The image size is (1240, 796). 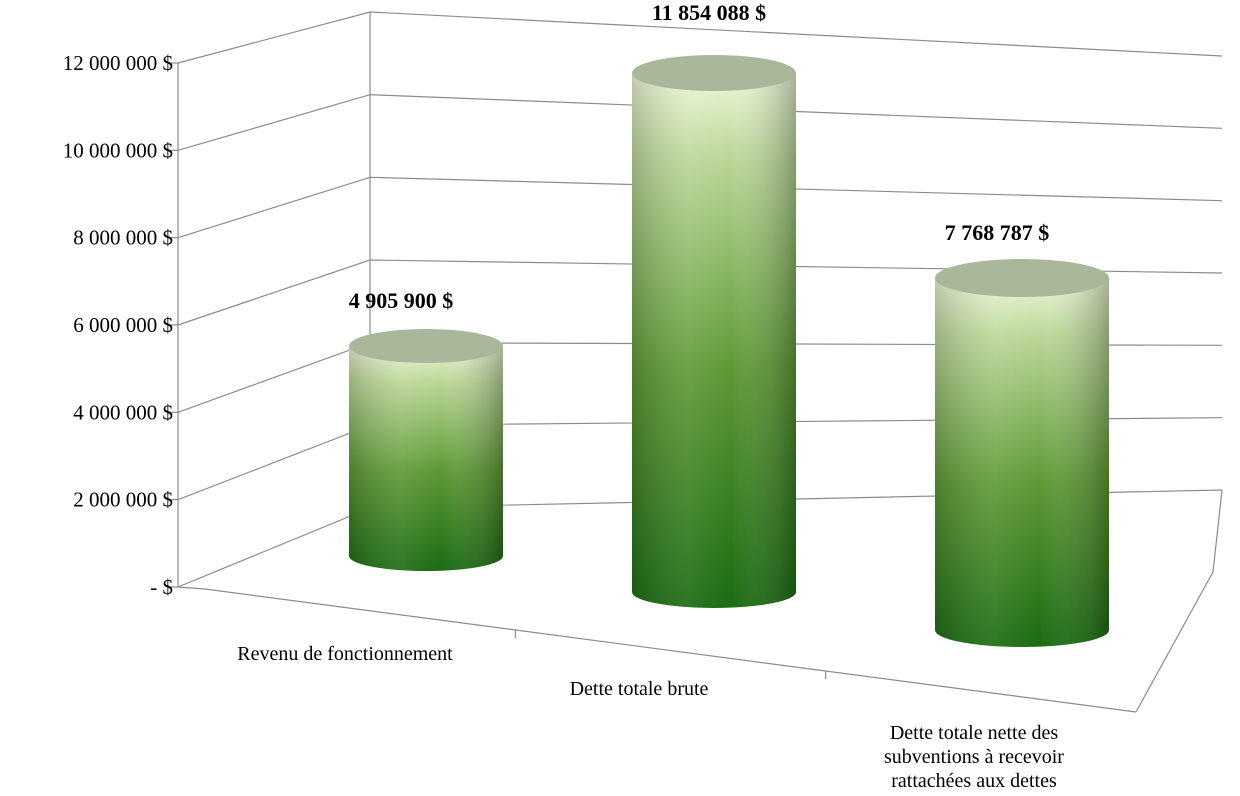 I want to click on y-tick-label: 4 000 000 $, so click(x=123, y=412).